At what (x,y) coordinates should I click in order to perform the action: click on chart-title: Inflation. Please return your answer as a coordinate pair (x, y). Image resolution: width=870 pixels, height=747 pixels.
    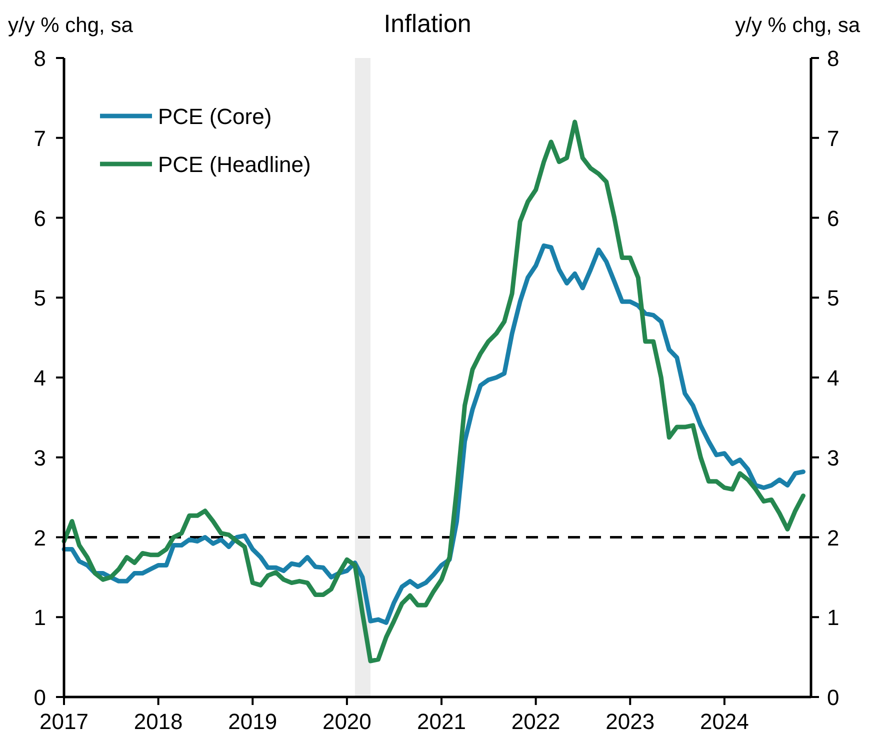
    Looking at the image, I should click on (428, 24).